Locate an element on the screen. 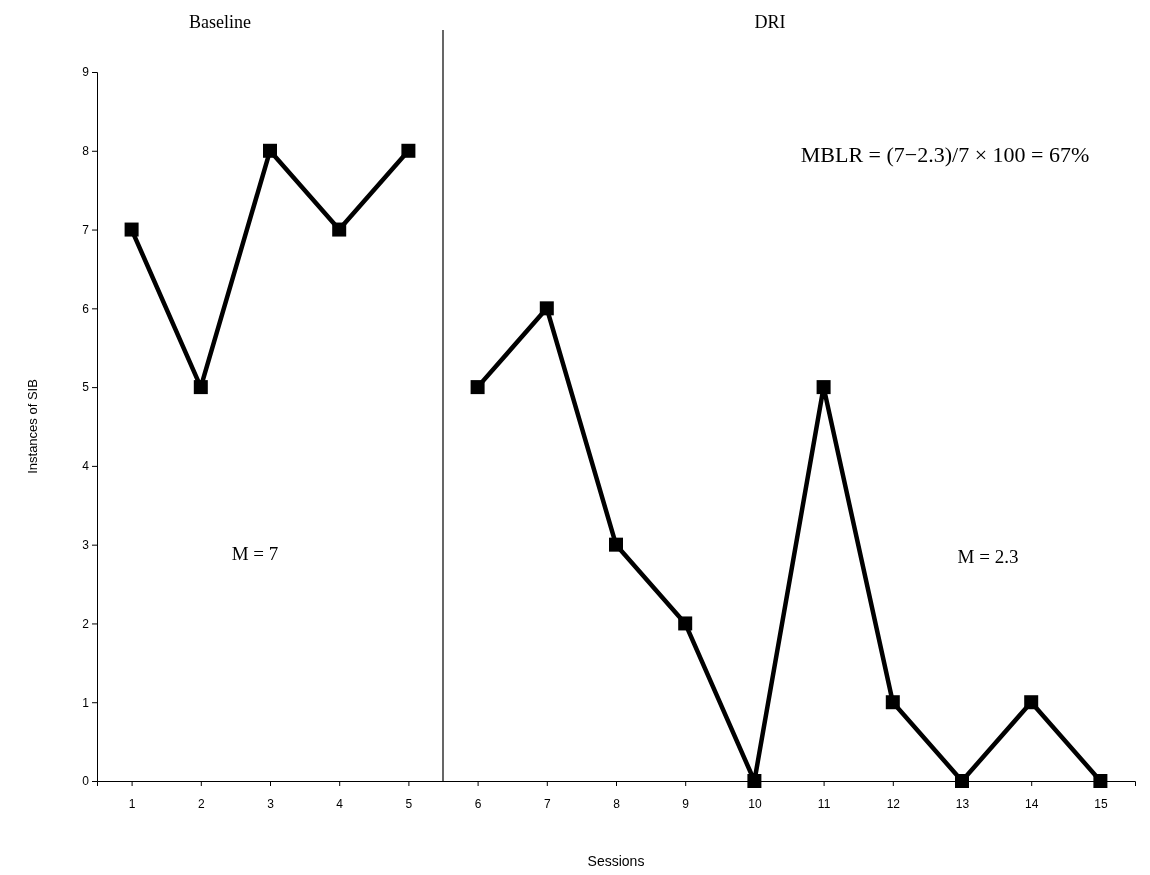 This screenshot has height=875, width=1150. y-tick-label: 2 is located at coordinates (86, 623).